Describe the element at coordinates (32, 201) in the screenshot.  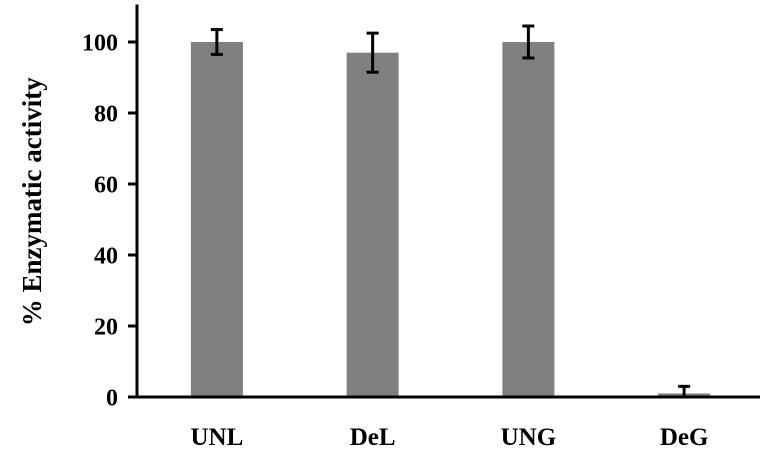
I see `y-axis-title: % Enzymatic activity` at that location.